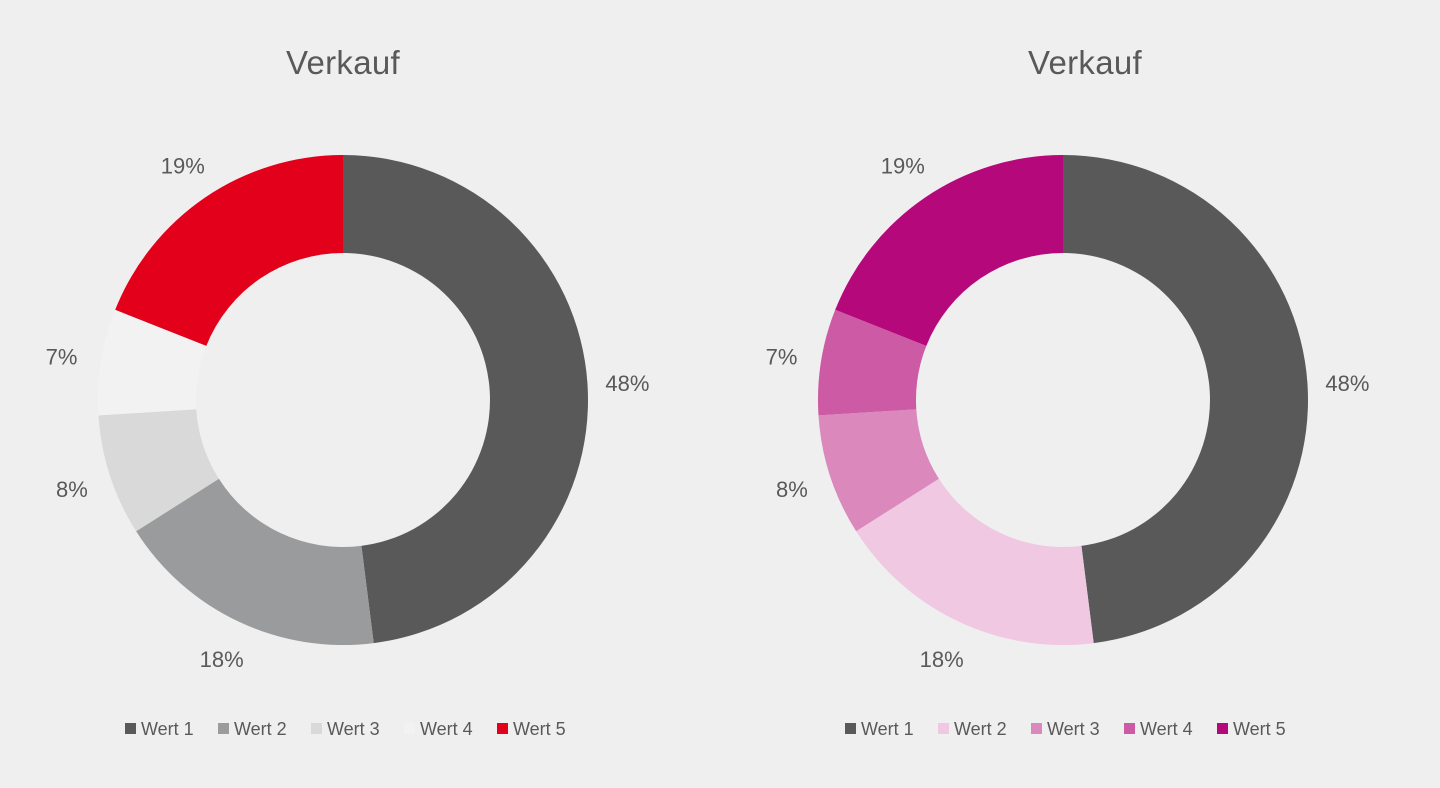 This screenshot has height=788, width=1440. Describe the element at coordinates (1084, 62) in the screenshot. I see `chart-title-right: Verkauf` at that location.